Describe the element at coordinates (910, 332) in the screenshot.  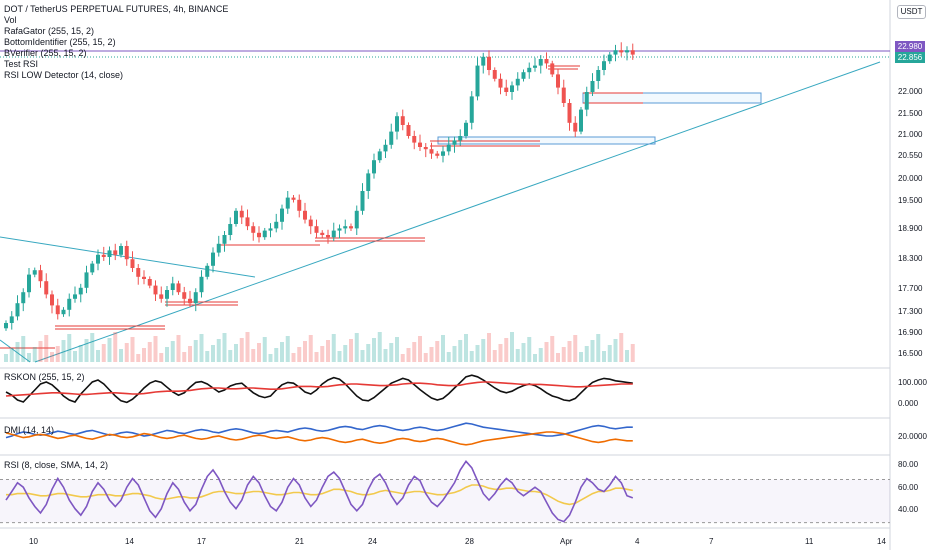
I see `price-tick: 16.900` at that location.